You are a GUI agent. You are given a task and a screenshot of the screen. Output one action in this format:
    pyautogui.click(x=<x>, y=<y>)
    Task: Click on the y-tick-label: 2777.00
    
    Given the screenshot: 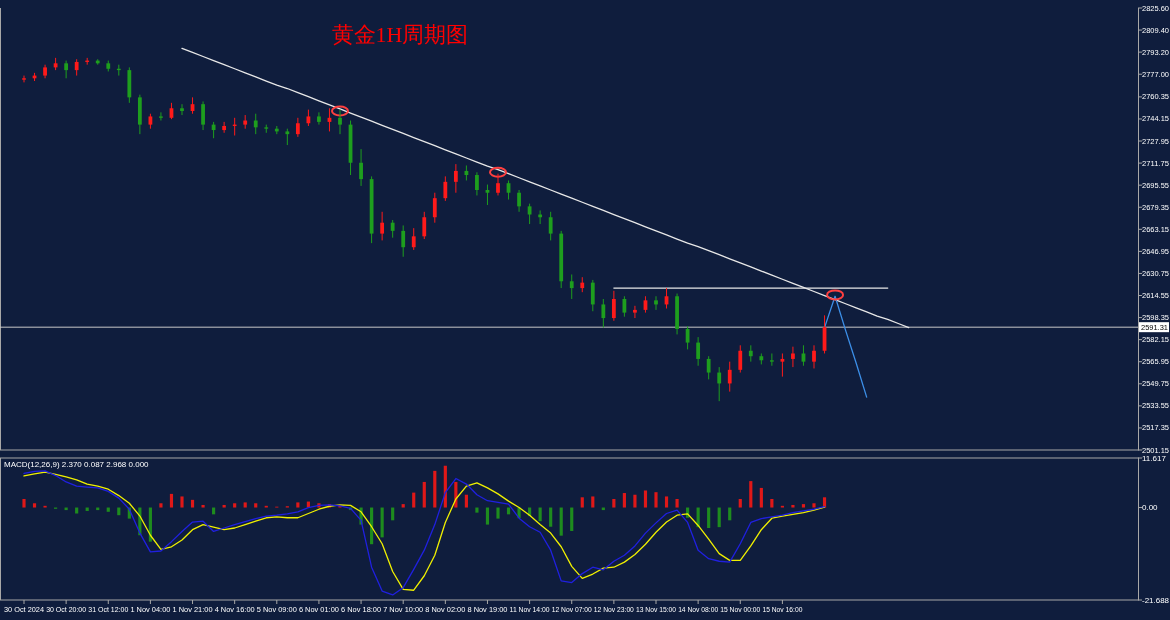 What is the action you would take?
    pyautogui.click(x=1156, y=74)
    